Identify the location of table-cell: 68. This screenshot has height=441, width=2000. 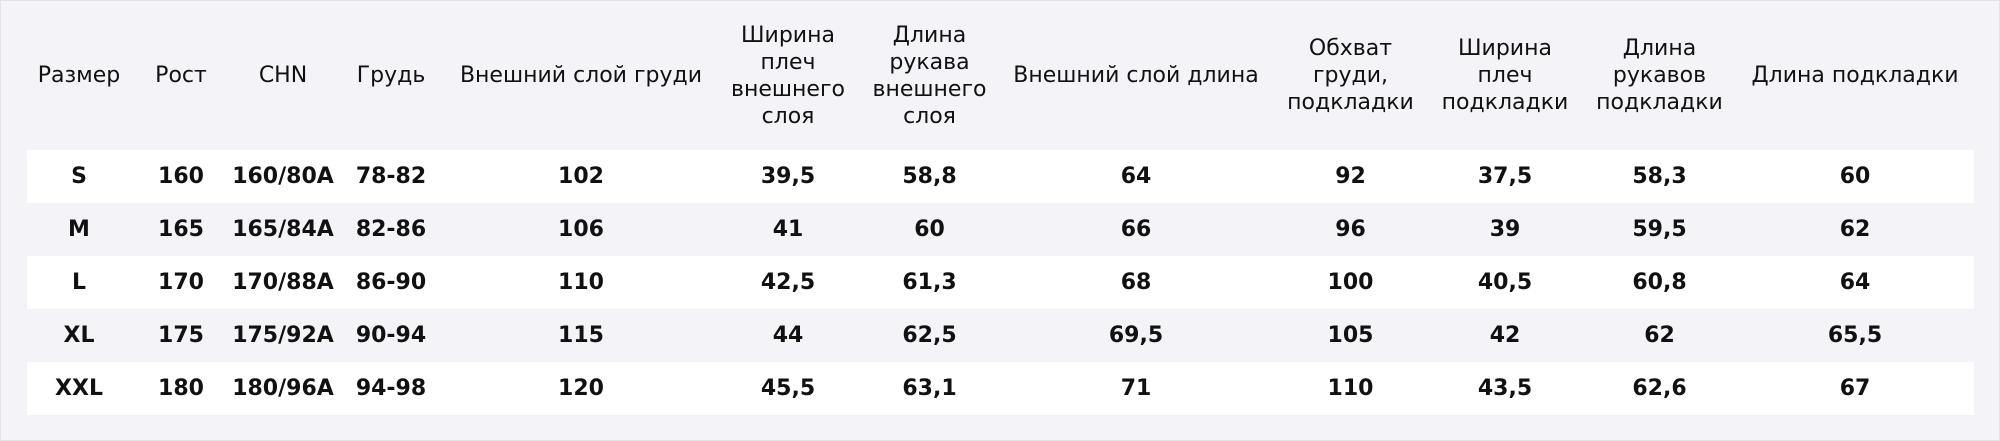
(1136, 282).